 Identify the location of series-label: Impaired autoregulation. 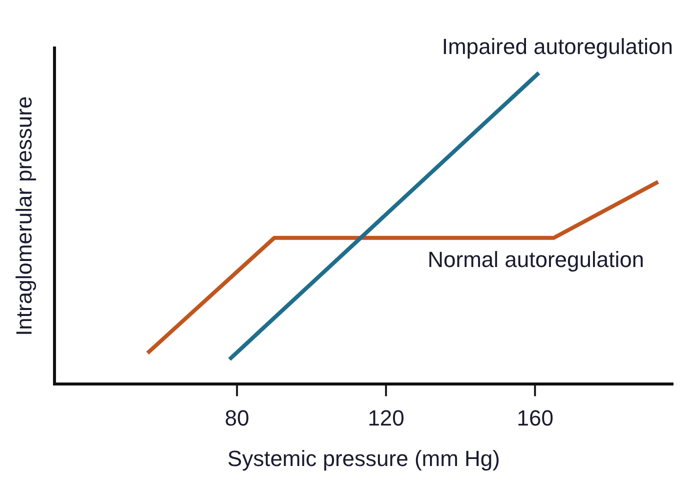
(557, 46).